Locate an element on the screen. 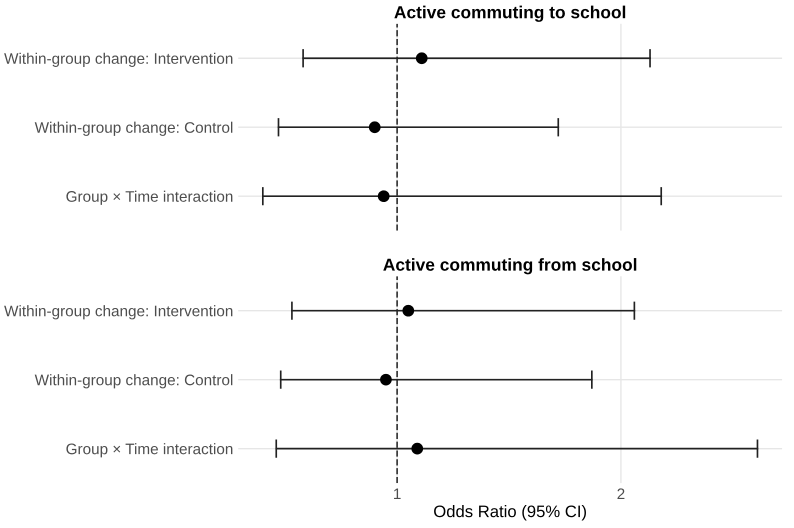  x-tick-label: 2 is located at coordinates (620, 494).